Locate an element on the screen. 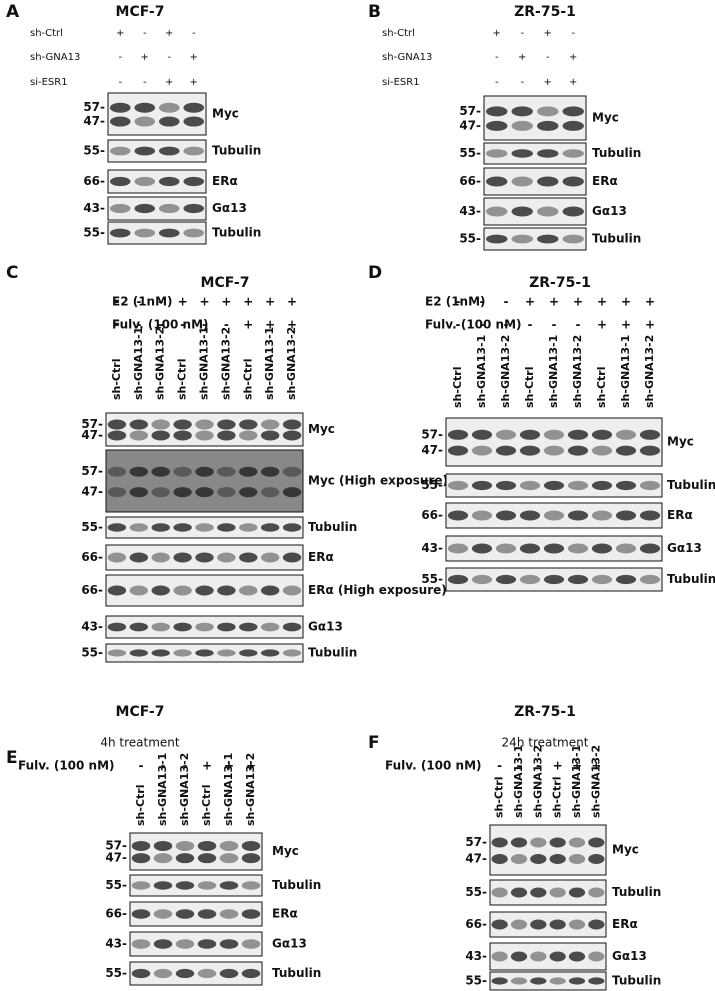 This screenshot has height=991, width=715. lane-label: sh-GNA13-1 is located at coordinates (269, 363).